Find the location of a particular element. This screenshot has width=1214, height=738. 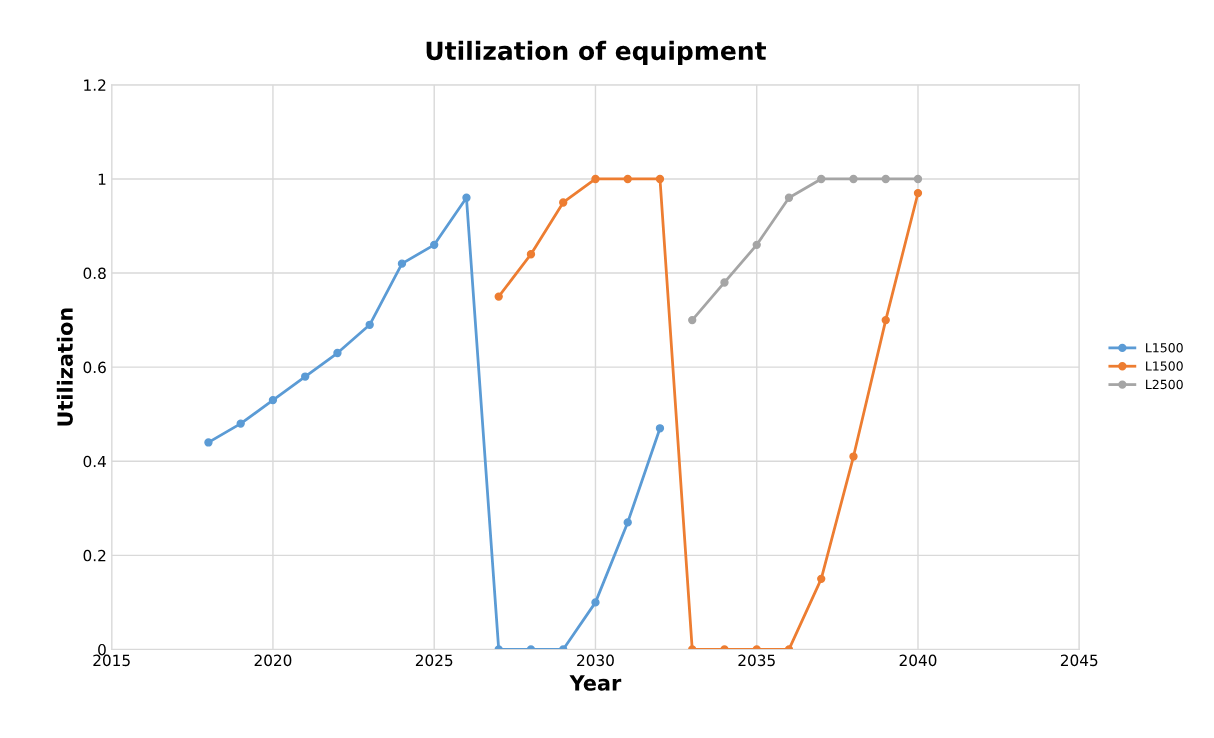

y-axis-title: Utilization is located at coordinates (64, 367).